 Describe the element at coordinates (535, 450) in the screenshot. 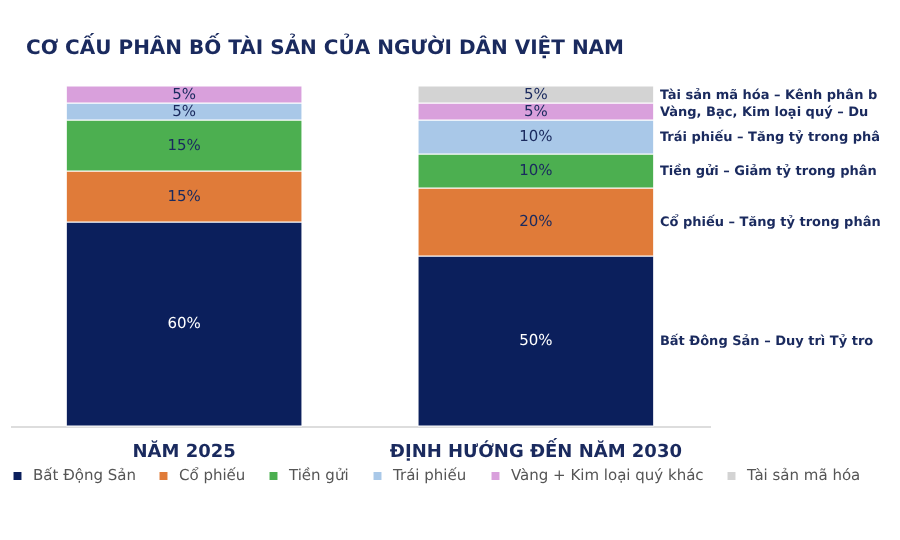

I see `x-tick-label: ĐỊNH HƯỚNG ĐẾN NĂM 2030` at that location.